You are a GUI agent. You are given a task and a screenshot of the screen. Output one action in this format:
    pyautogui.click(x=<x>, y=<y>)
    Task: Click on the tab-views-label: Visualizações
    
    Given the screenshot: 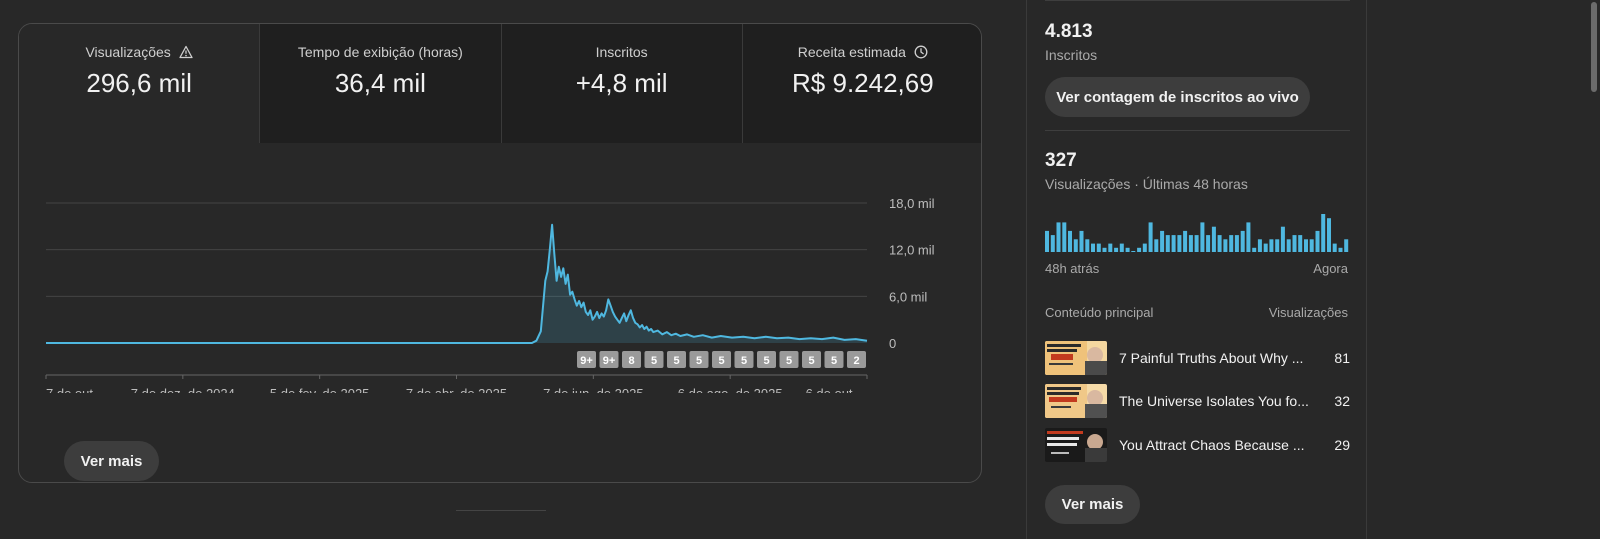 What is the action you would take?
    pyautogui.click(x=128, y=52)
    